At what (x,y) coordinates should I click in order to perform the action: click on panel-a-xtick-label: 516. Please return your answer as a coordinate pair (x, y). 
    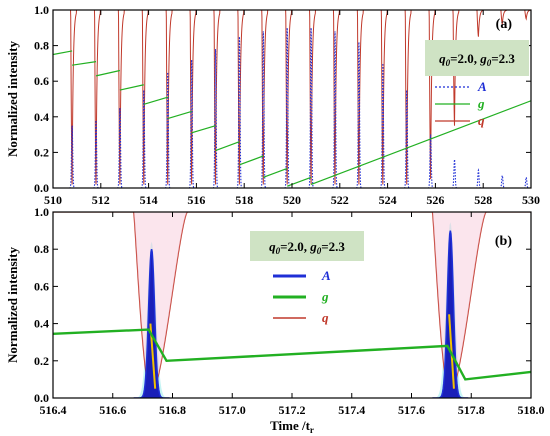
    Looking at the image, I should click on (196, 200).